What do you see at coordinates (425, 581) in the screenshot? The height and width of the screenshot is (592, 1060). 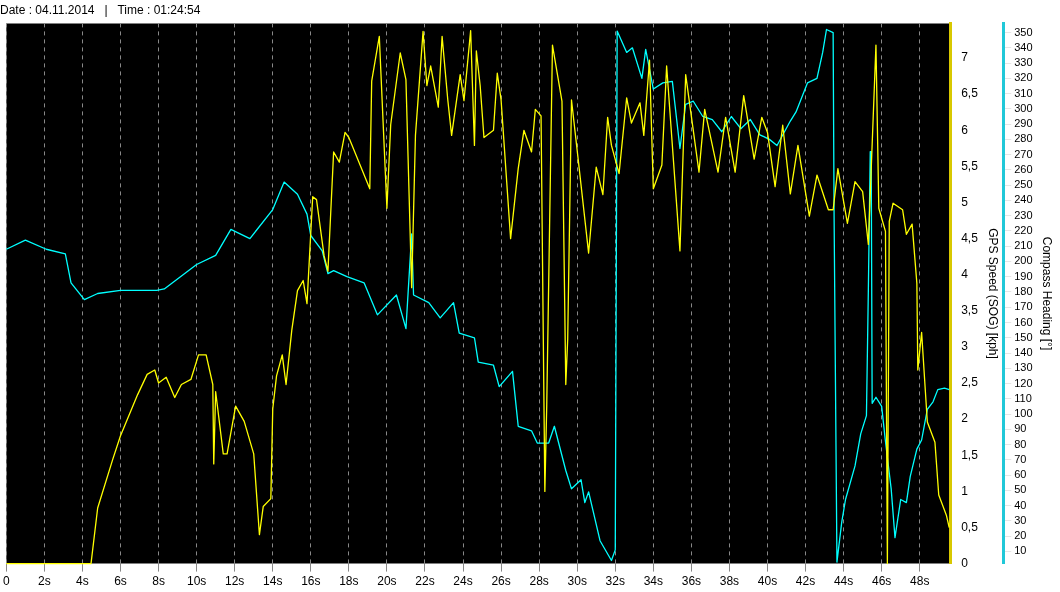 I see `x-tick-label: 22s` at bounding box center [425, 581].